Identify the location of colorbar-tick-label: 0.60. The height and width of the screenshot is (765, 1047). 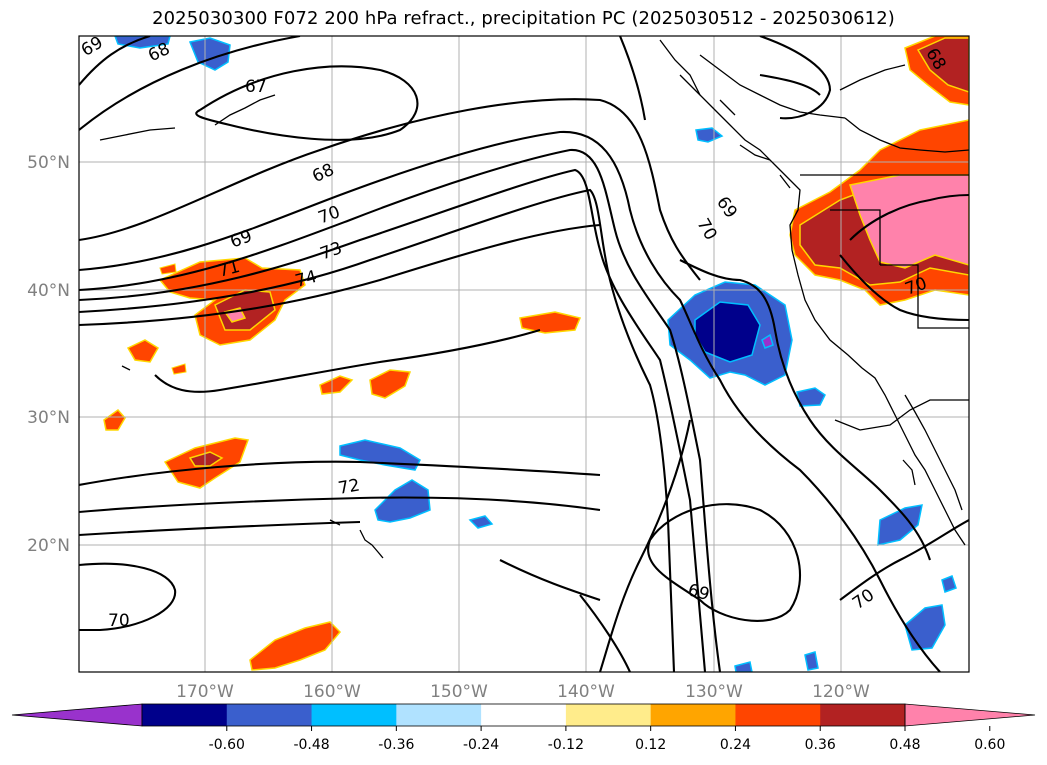
(989, 745).